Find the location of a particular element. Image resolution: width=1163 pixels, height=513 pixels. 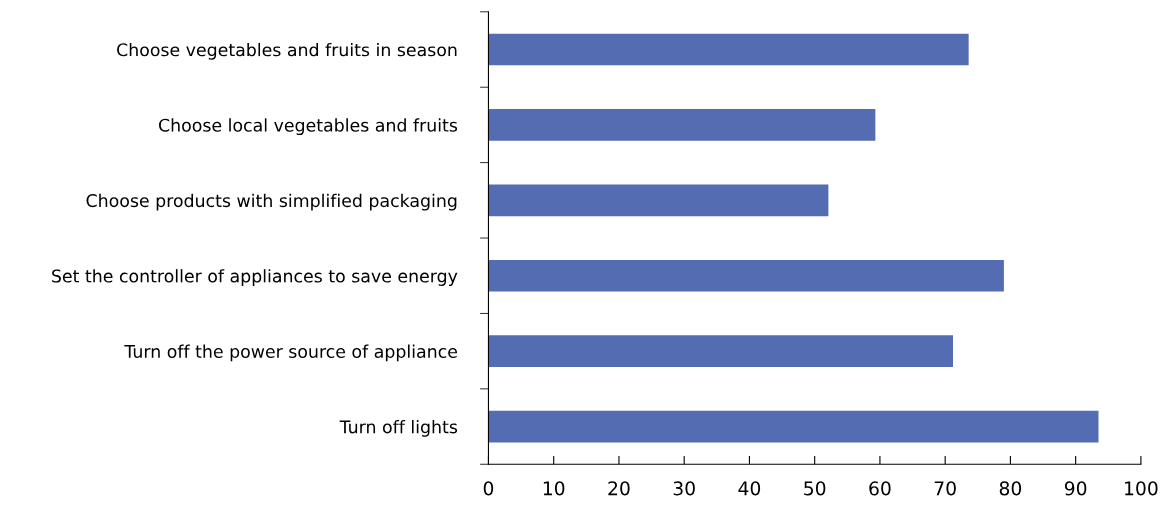

x-tick-label: 80 is located at coordinates (1010, 488).